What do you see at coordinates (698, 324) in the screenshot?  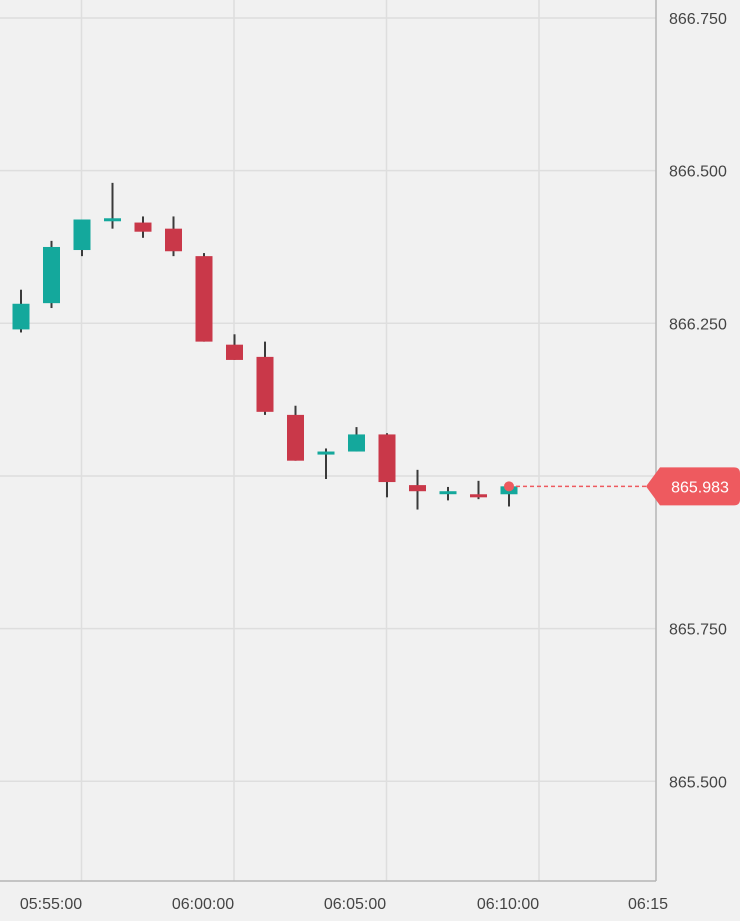 I see `y-tick-label: 866.250` at bounding box center [698, 324].